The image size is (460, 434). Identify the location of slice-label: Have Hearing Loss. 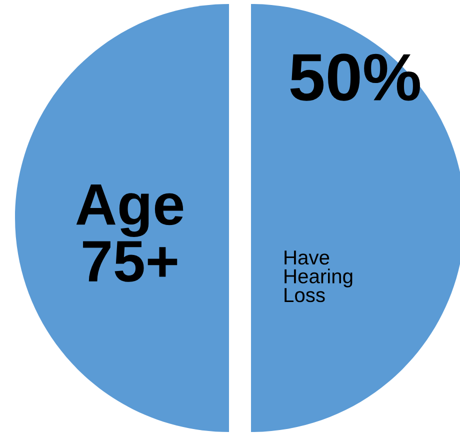
(318, 276).